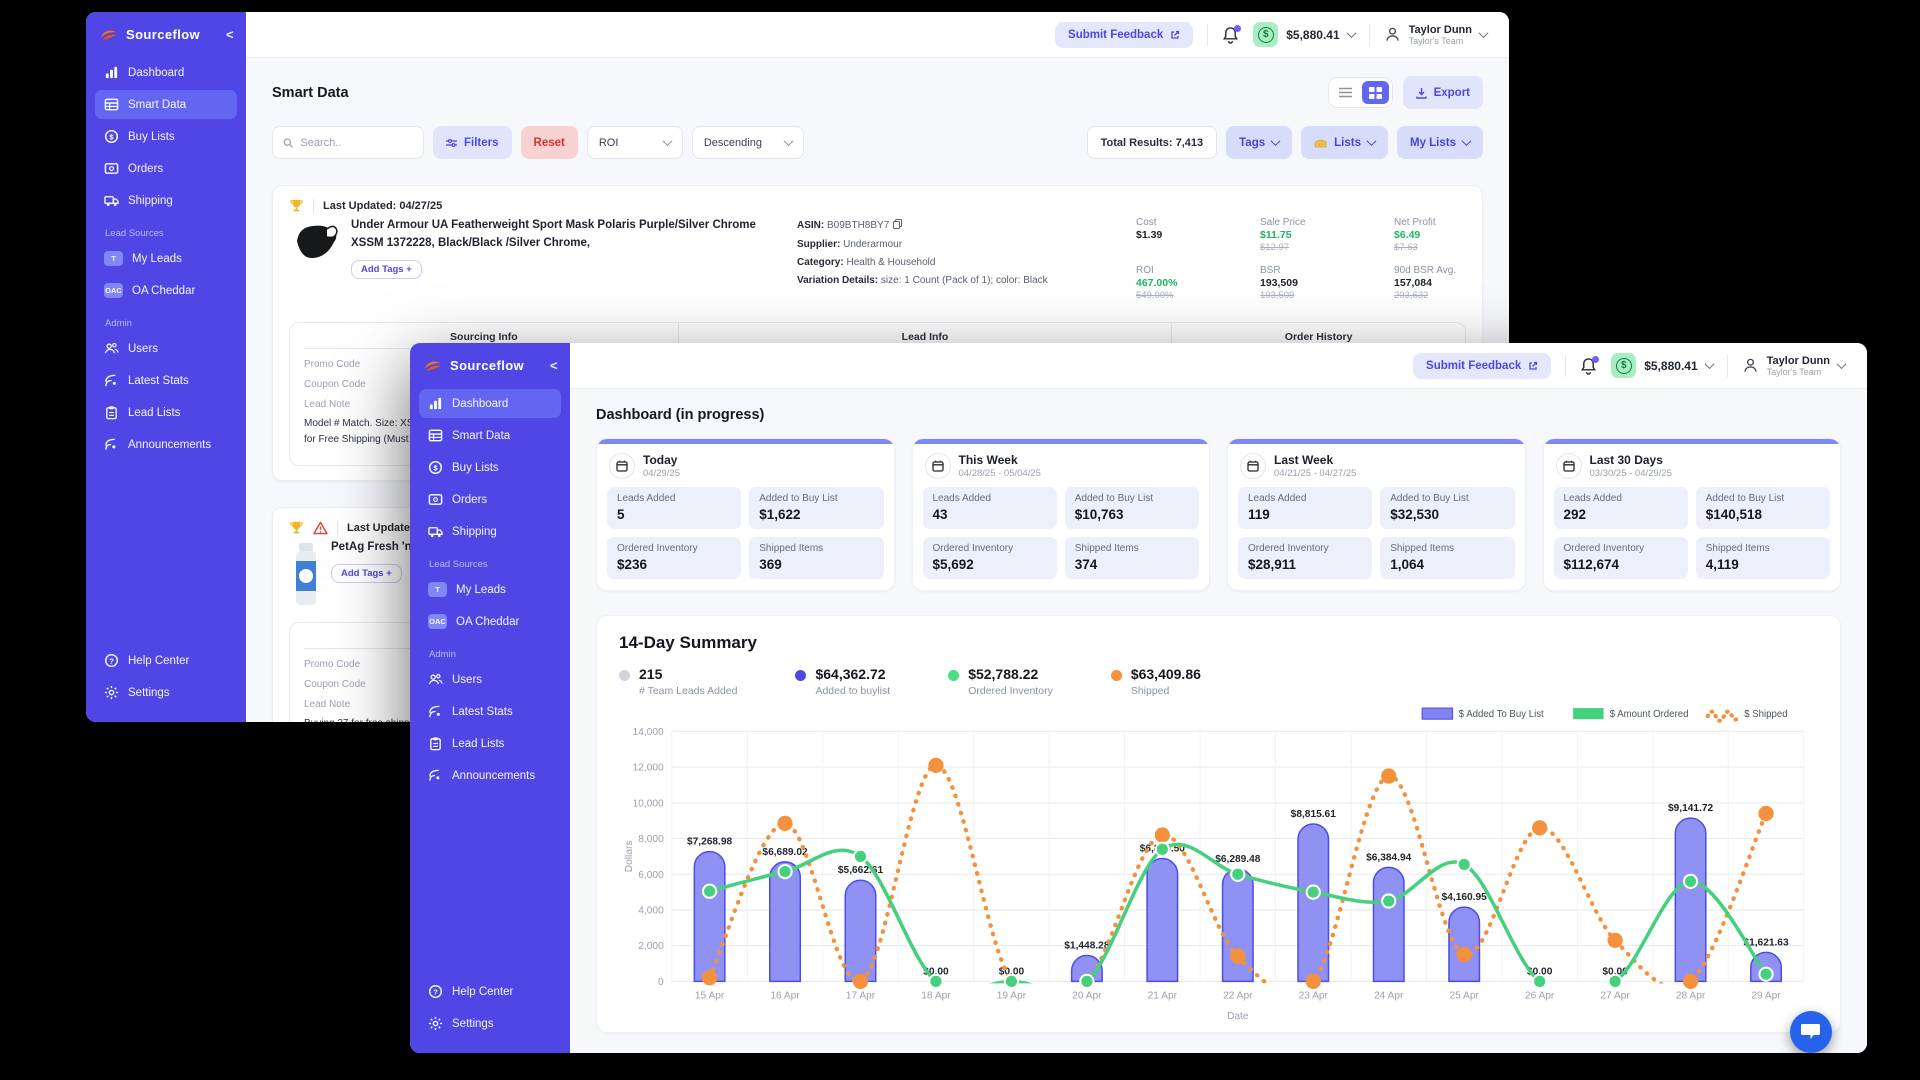  What do you see at coordinates (356, 142) in the screenshot?
I see `search-input` at bounding box center [356, 142].